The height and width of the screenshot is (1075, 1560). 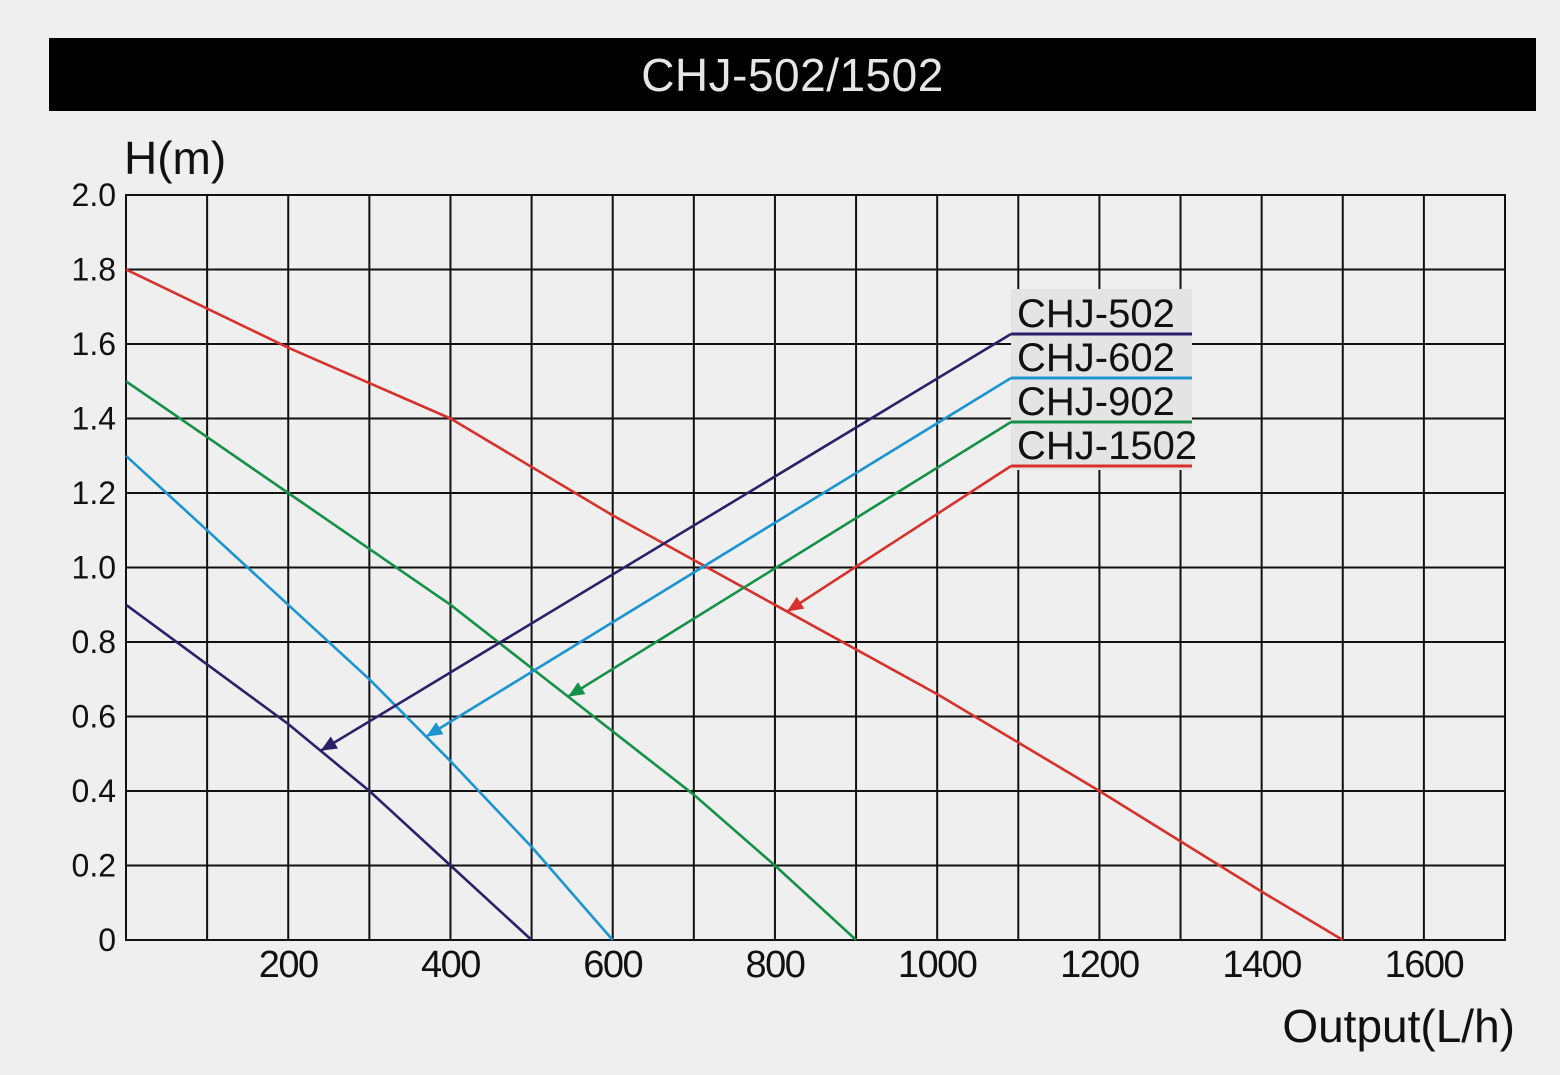 I want to click on x-tick-label: 1000, so click(x=937, y=965).